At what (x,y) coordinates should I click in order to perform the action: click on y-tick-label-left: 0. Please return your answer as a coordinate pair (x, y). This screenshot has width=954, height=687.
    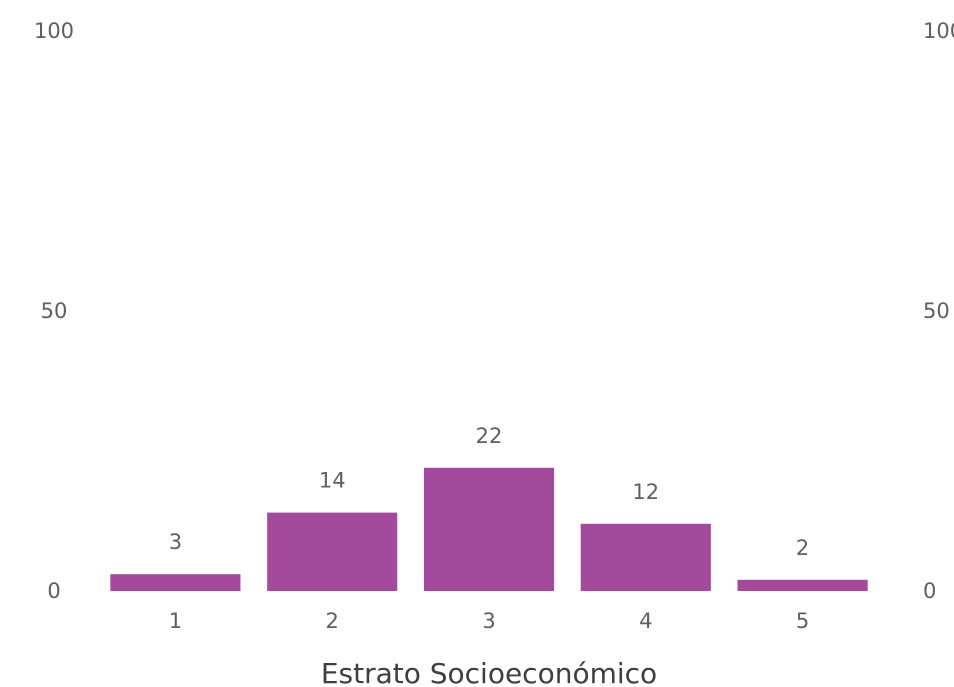
    Looking at the image, I should click on (53, 591).